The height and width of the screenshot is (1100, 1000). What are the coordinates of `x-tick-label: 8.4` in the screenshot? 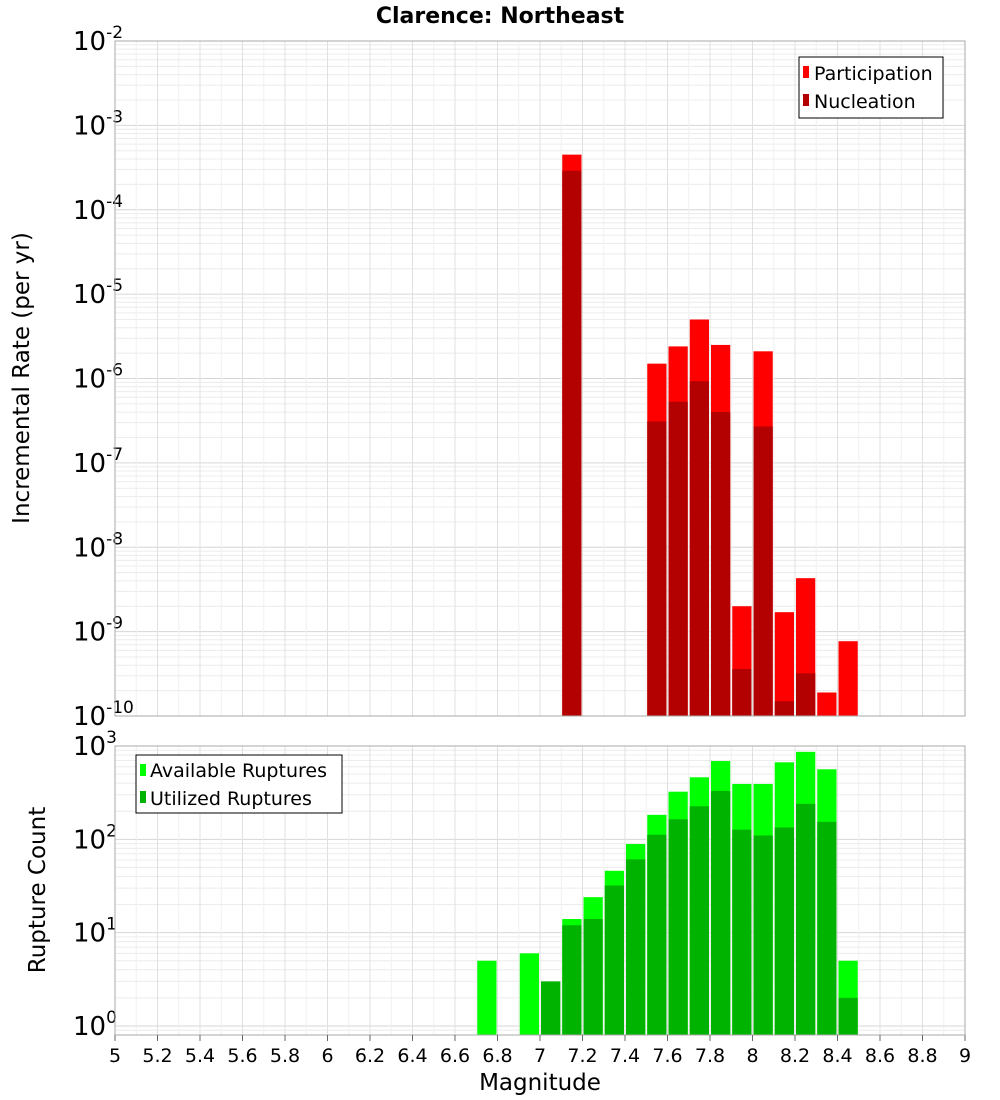 It's located at (837, 1056).